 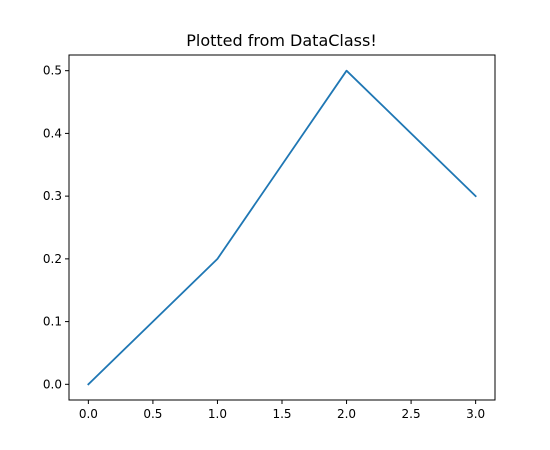 I want to click on y-tick-label: 0.2, so click(x=52, y=259).